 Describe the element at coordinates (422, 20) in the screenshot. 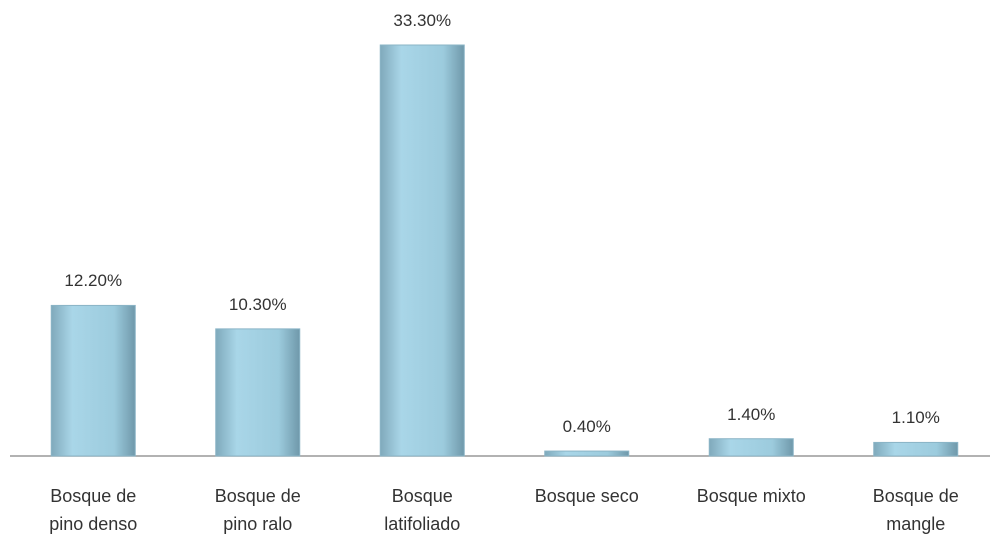

I see `value-label: 33.30%` at that location.